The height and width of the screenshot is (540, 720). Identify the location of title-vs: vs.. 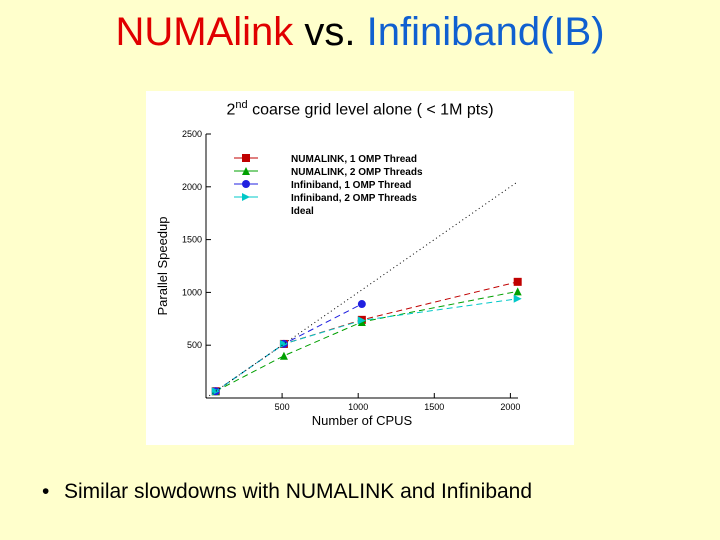
(330, 32).